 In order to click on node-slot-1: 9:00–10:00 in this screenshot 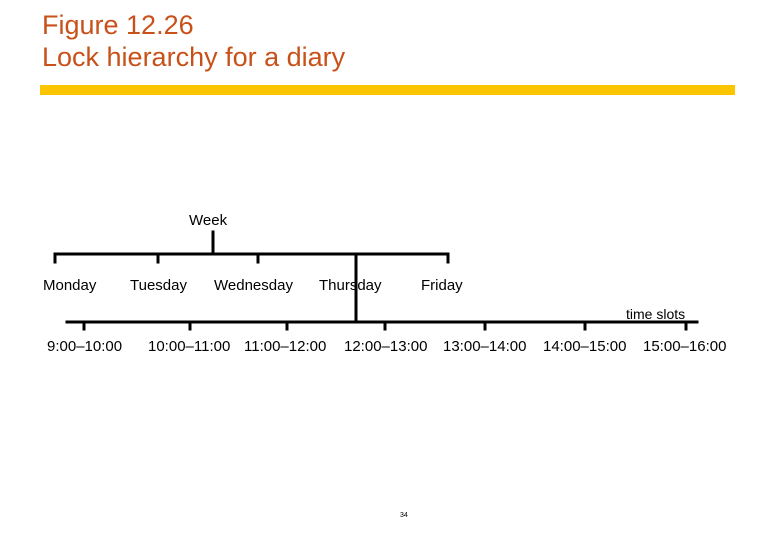, I will do `click(85, 346)`.